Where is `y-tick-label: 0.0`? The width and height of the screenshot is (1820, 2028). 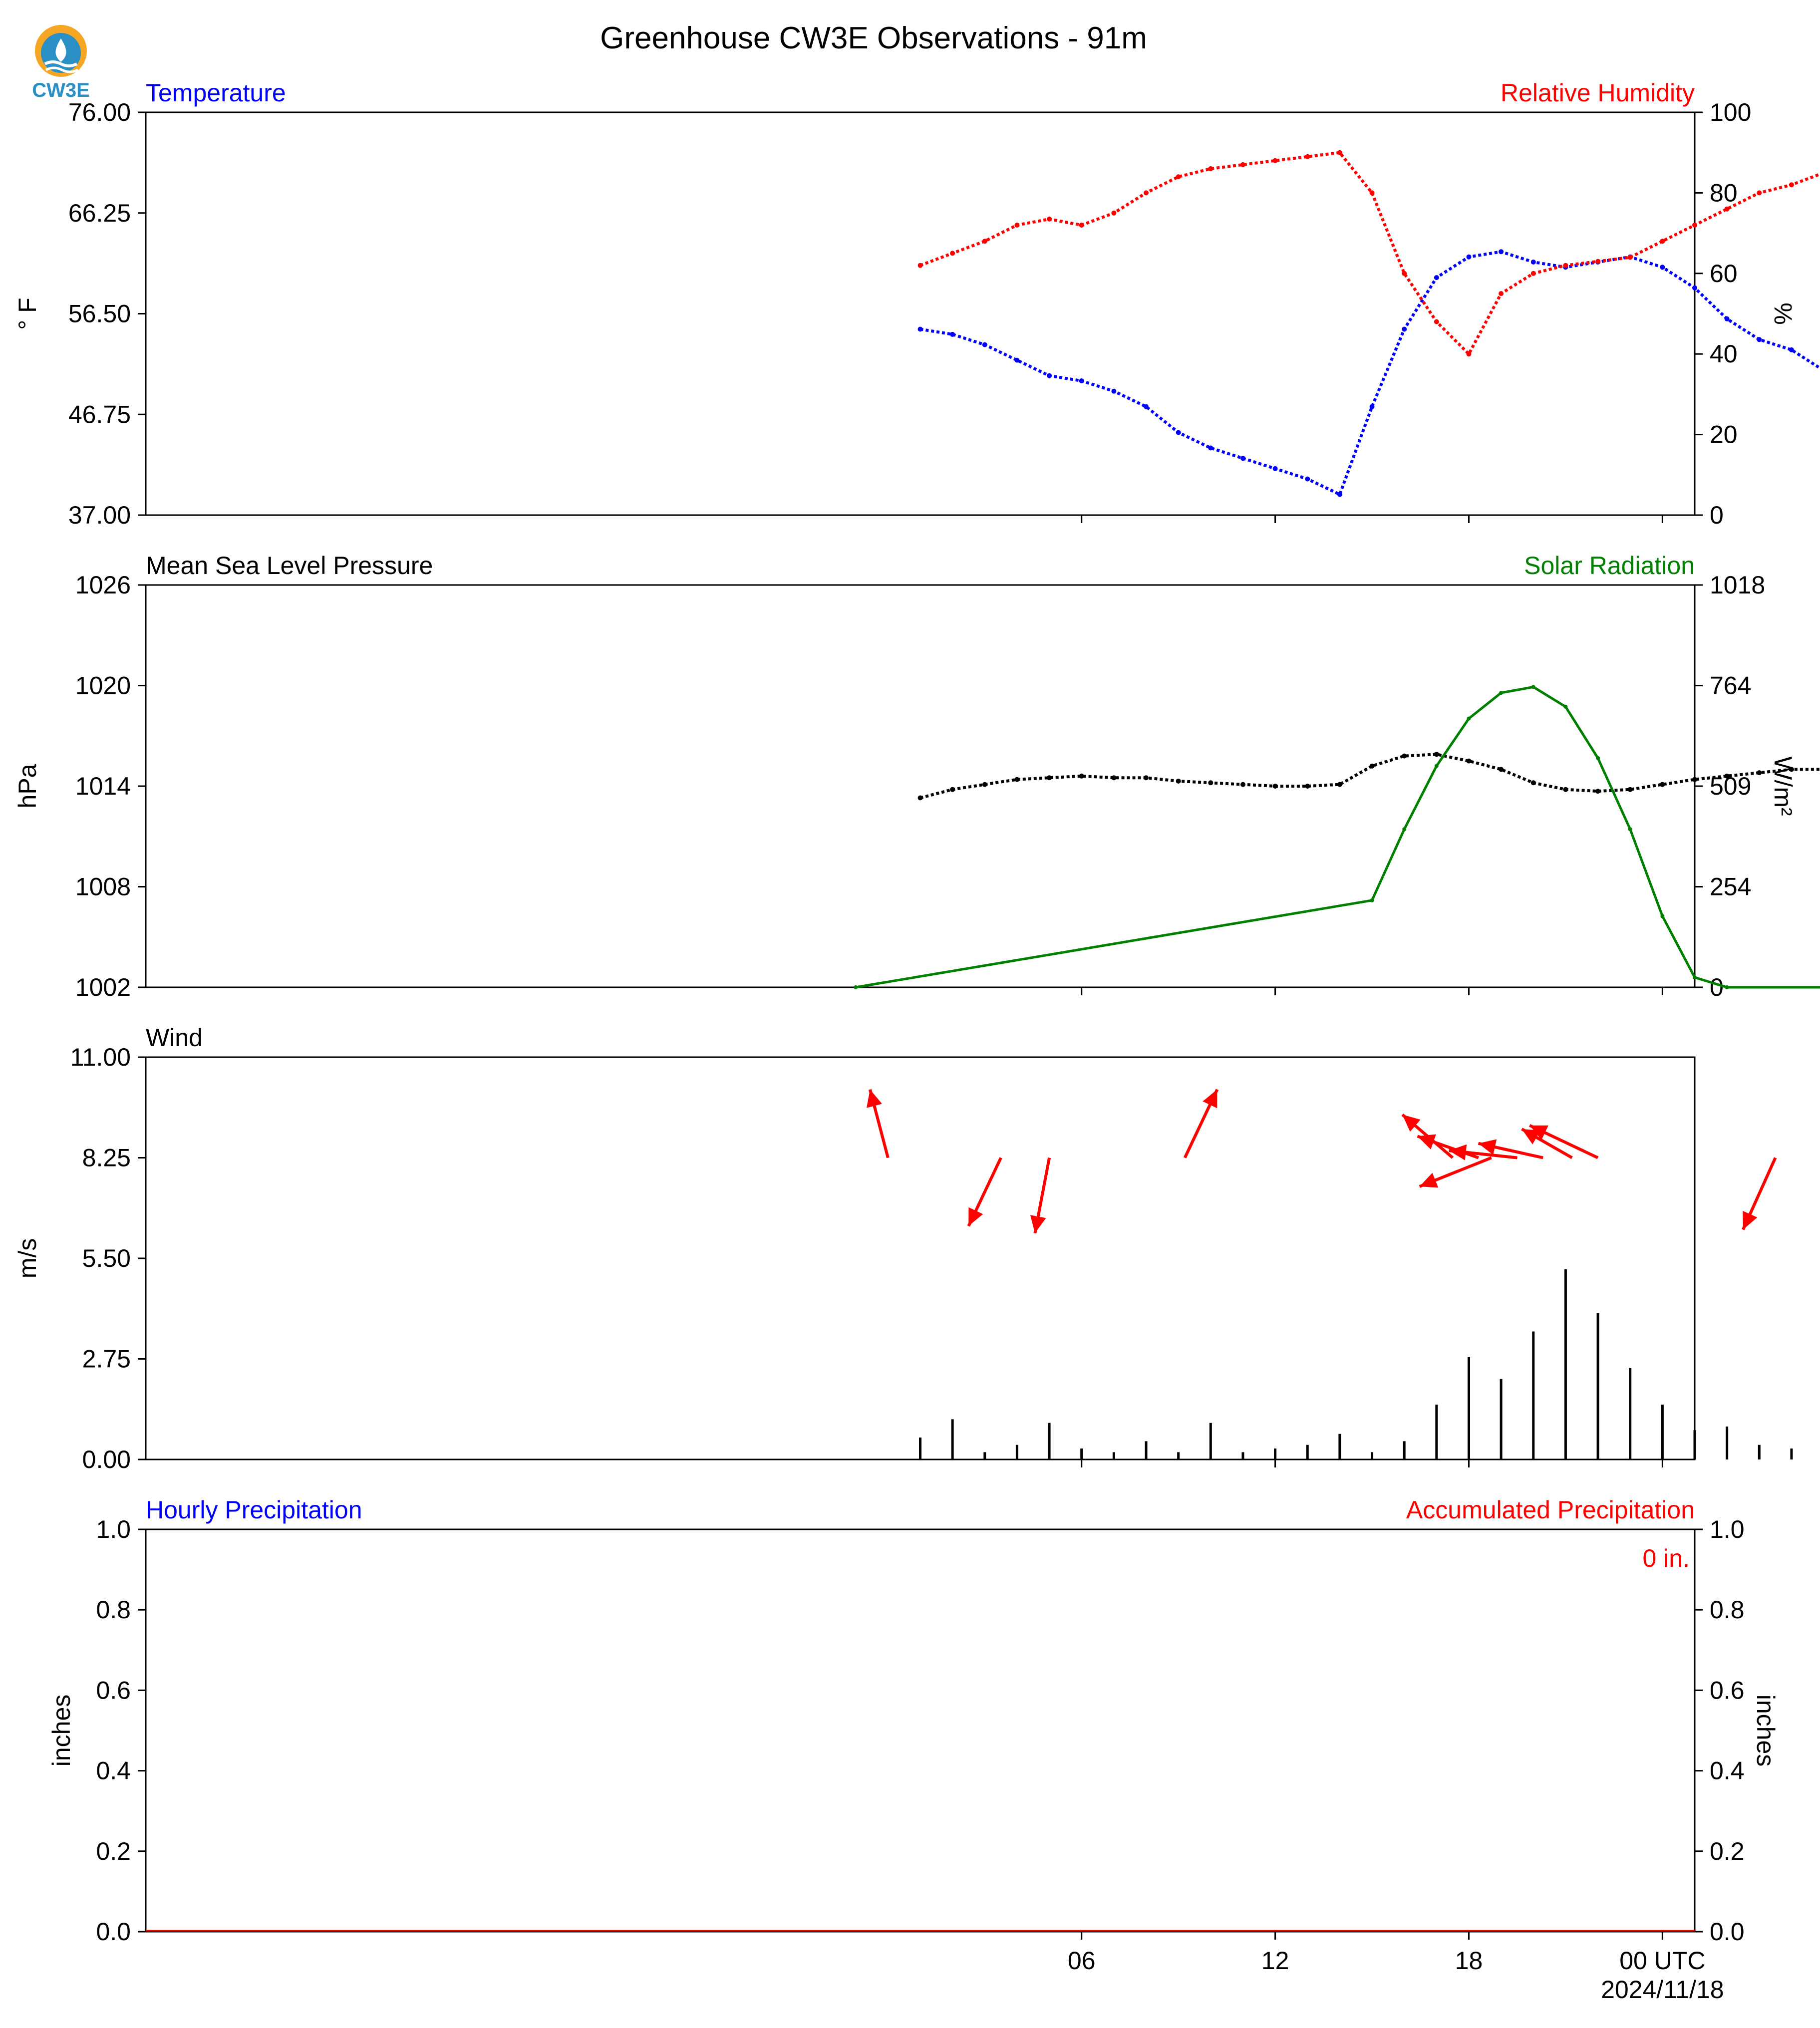 y-tick-label: 0.0 is located at coordinates (113, 1932).